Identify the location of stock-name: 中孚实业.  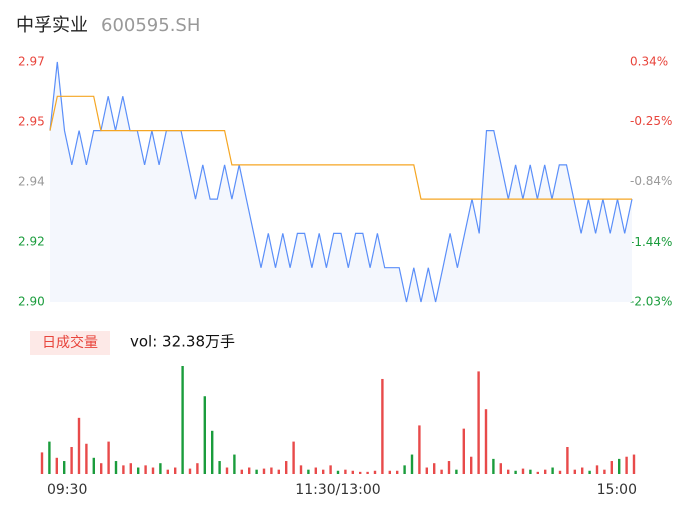
(52, 25).